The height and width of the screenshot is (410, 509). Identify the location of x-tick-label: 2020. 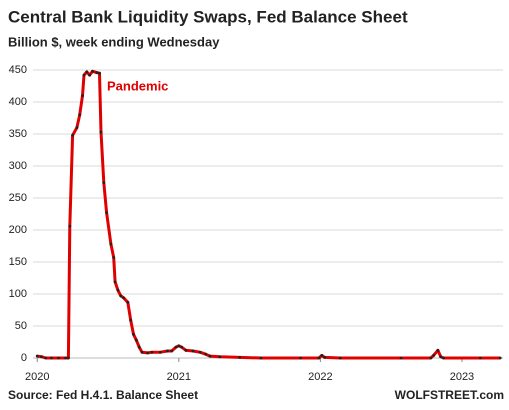
(37, 377).